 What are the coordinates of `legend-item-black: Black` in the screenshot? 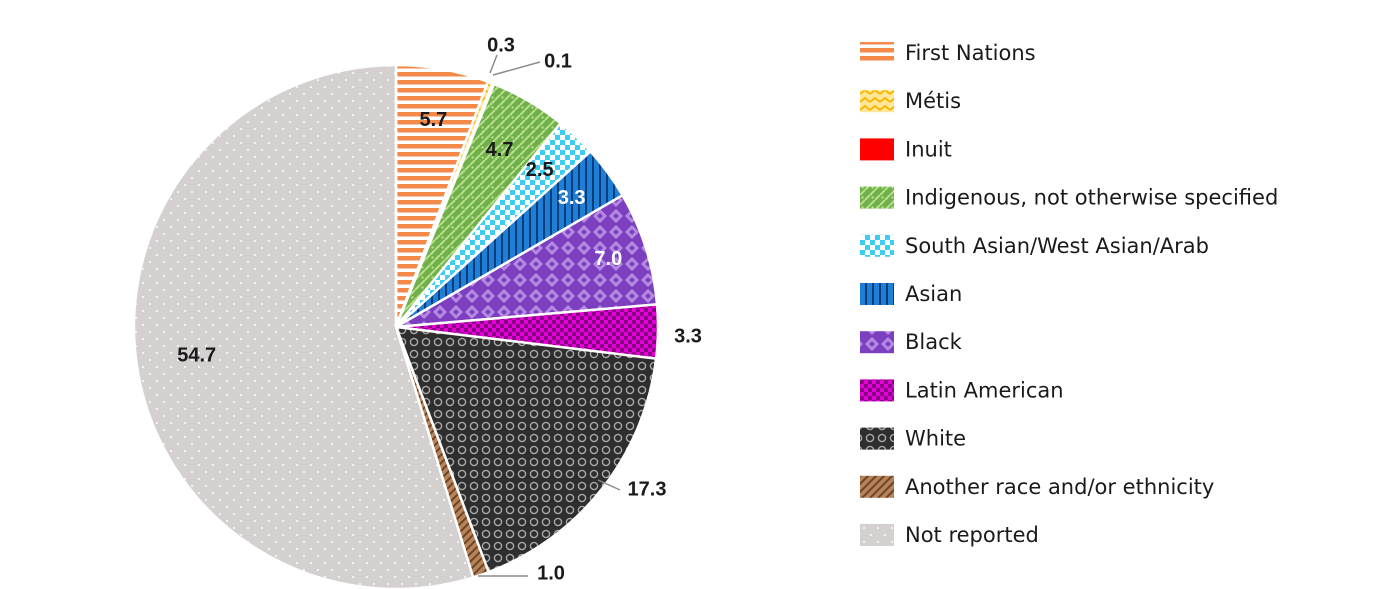 It's located at (911, 342).